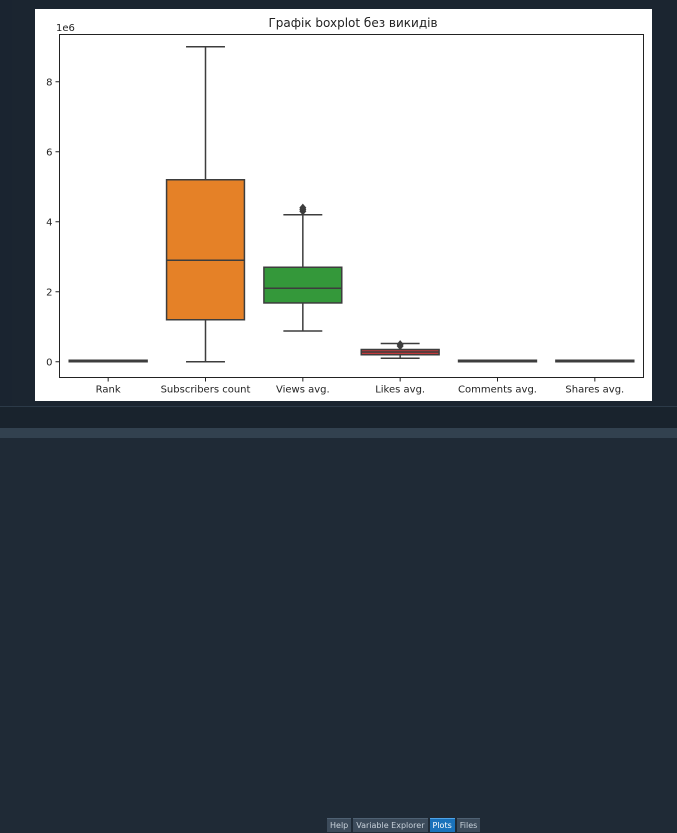 The image size is (677, 833). I want to click on y-tick-label: 2, so click(49, 292).